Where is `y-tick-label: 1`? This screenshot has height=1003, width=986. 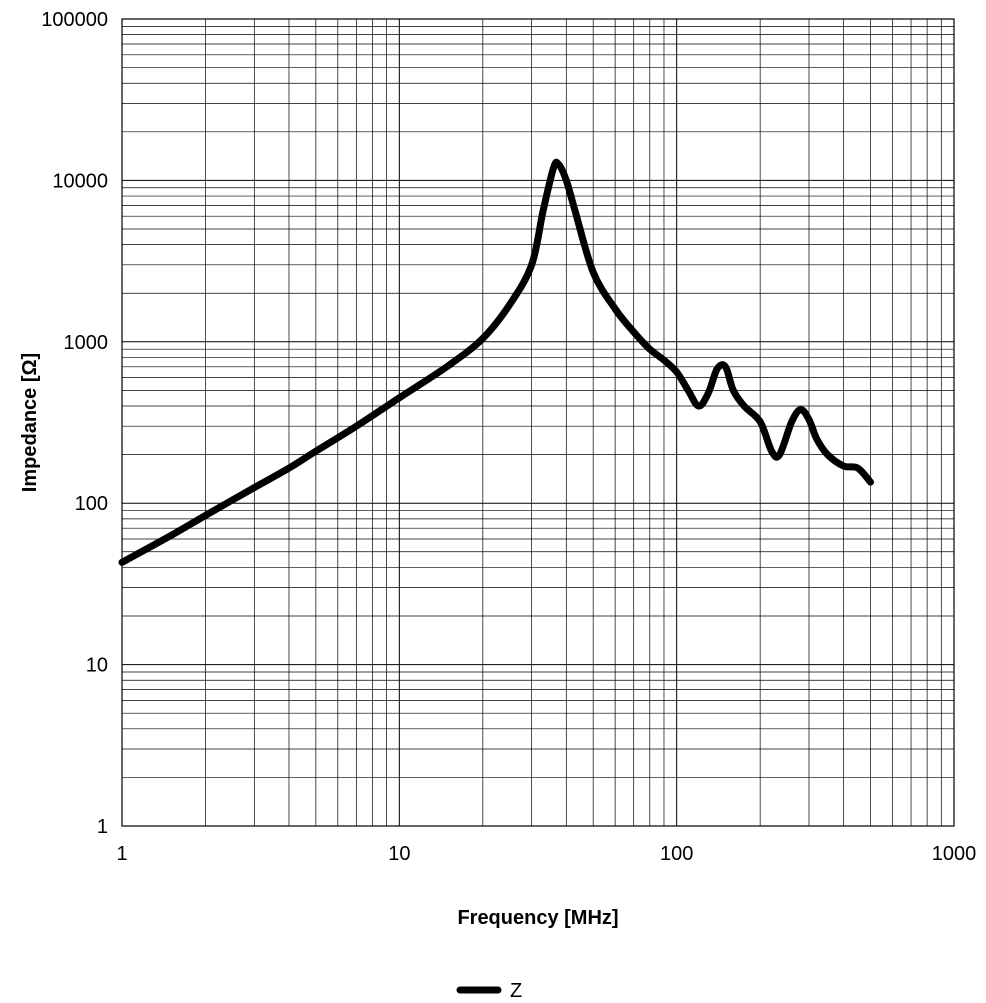 y-tick-label: 1 is located at coordinates (102, 827).